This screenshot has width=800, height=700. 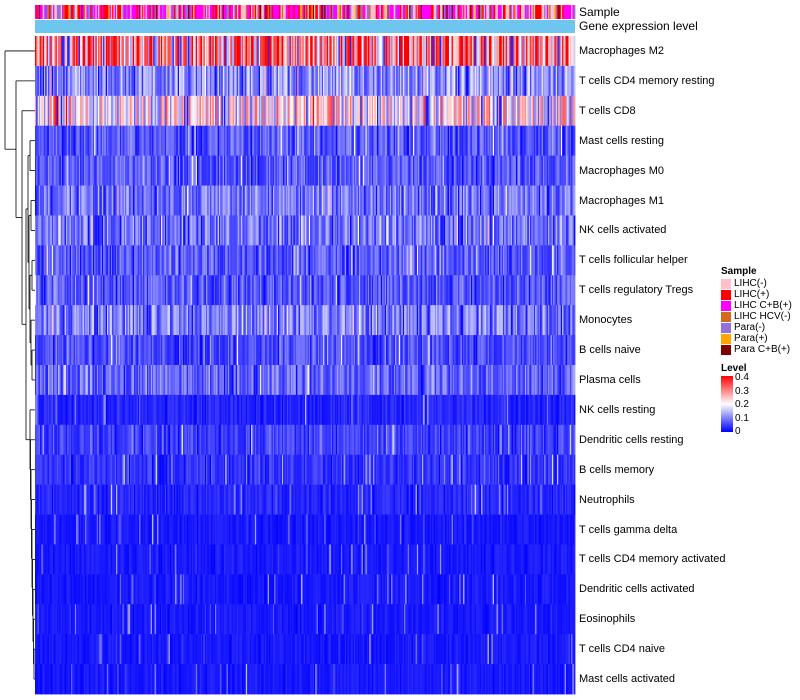 I want to click on heatmap-row, so click(x=305, y=81).